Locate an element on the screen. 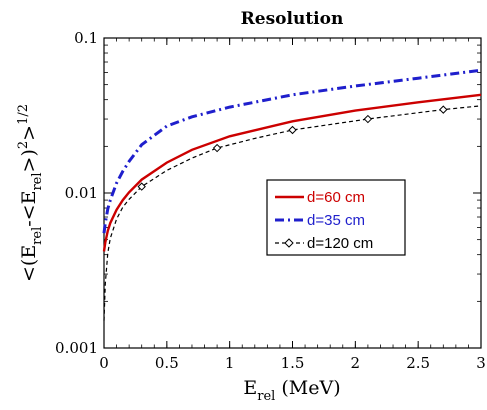 This screenshot has width=487, height=410. x-tick-label: 2.5 is located at coordinates (418, 363).